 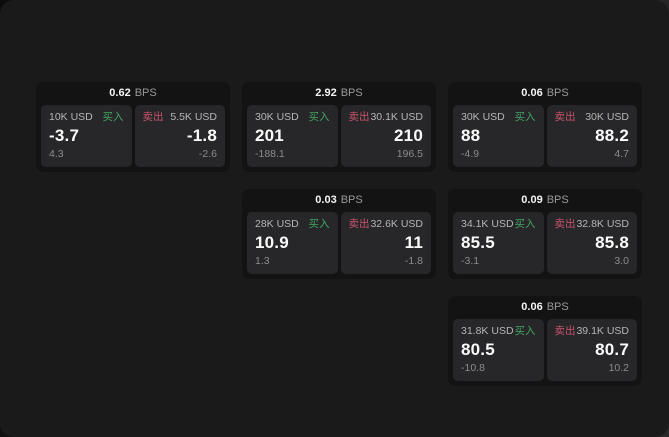 I want to click on sell-amount: 39.1K USD, so click(x=602, y=331).